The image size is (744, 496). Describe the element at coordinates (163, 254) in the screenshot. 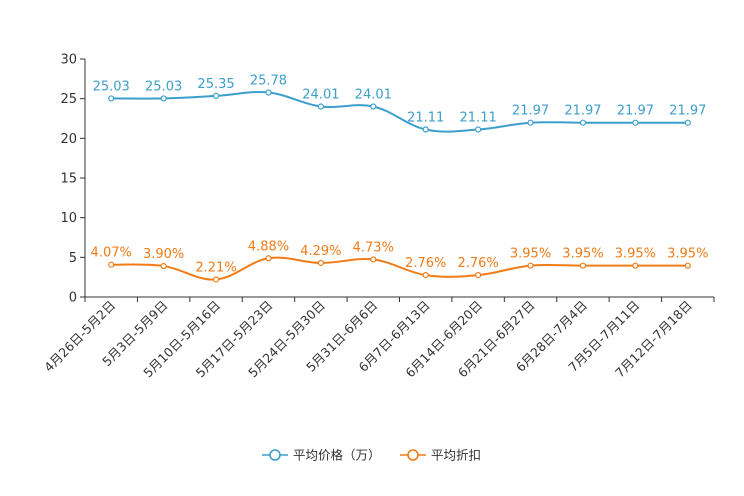

I see `data-label: 3.90%` at that location.